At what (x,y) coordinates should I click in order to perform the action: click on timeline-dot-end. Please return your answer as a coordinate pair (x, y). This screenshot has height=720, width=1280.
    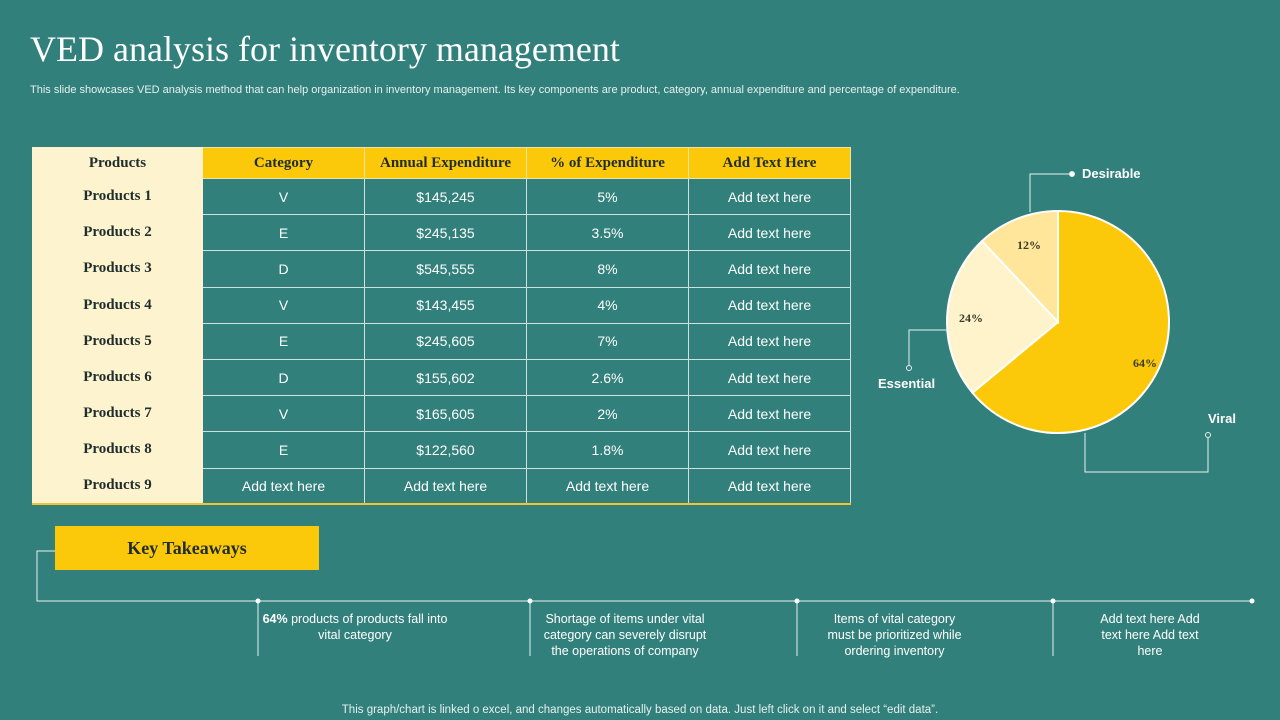
    Looking at the image, I should click on (1252, 601).